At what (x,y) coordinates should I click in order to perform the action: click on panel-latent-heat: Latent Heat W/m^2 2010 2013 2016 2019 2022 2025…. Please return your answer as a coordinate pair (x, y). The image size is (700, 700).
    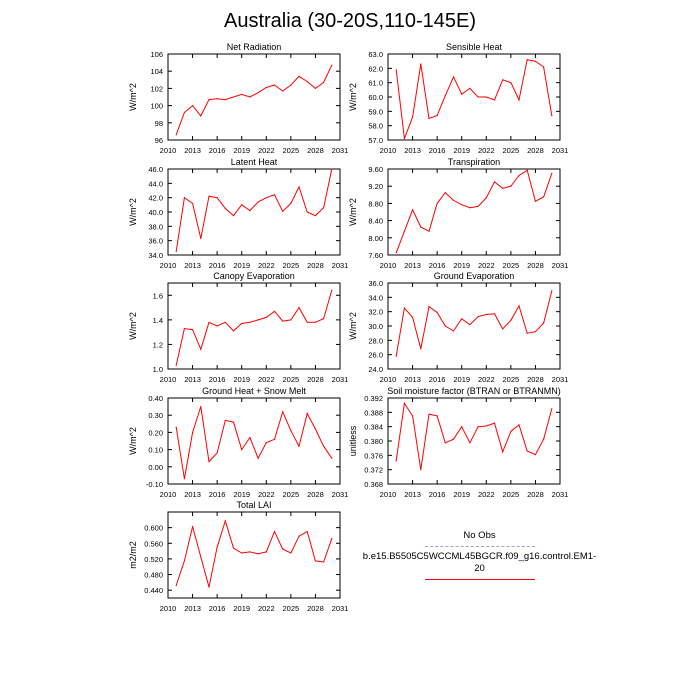
    Looking at the image, I should click on (238, 213).